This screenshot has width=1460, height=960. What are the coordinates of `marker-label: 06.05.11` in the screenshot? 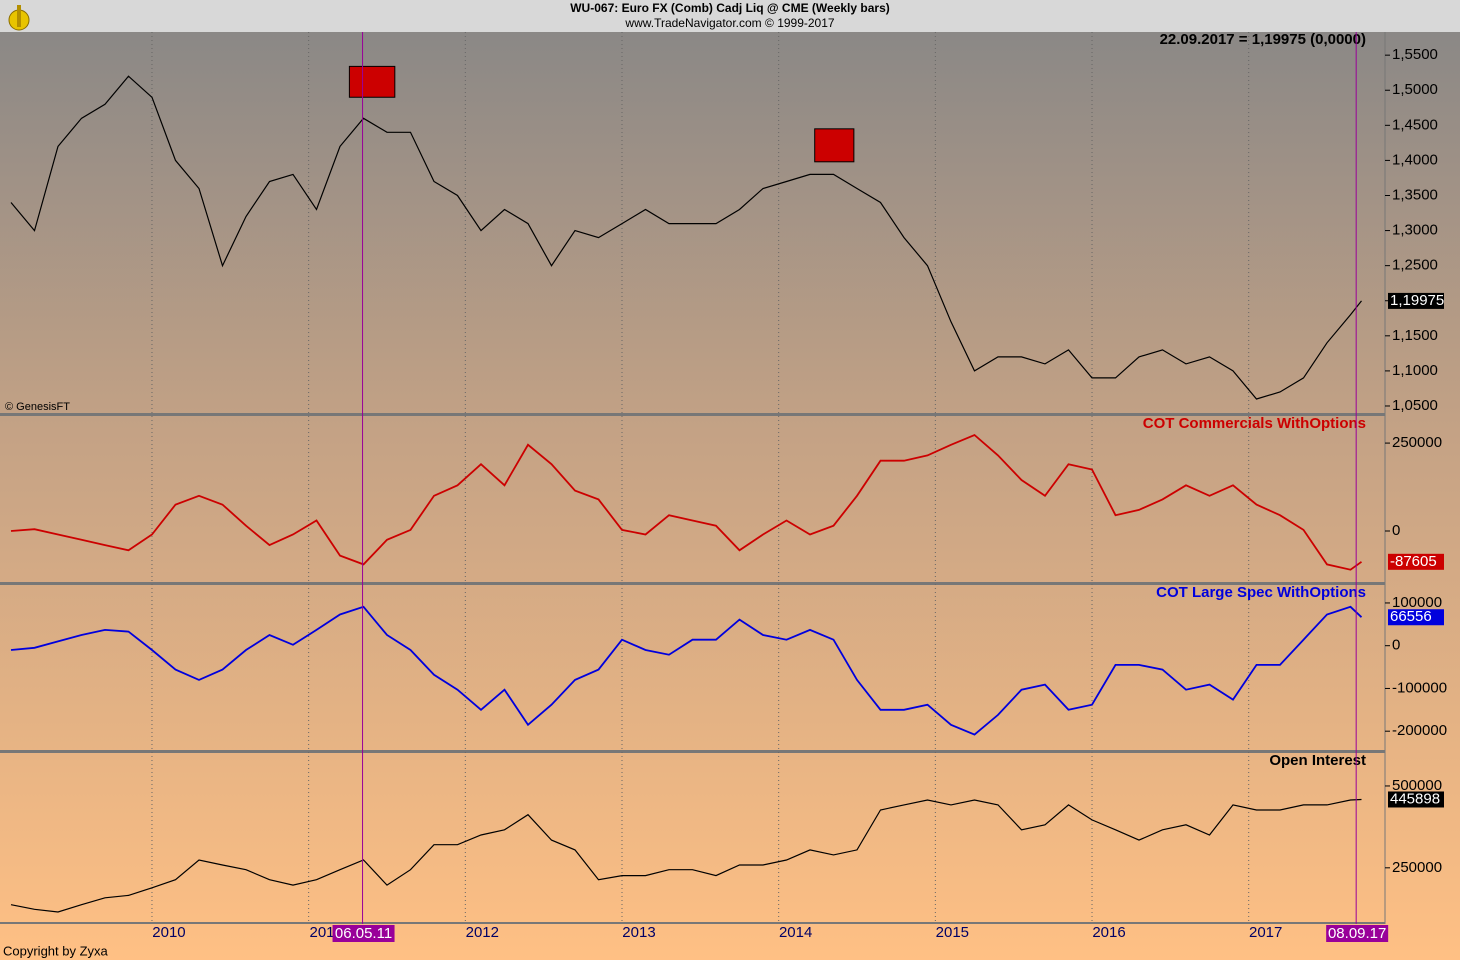 It's located at (363, 933).